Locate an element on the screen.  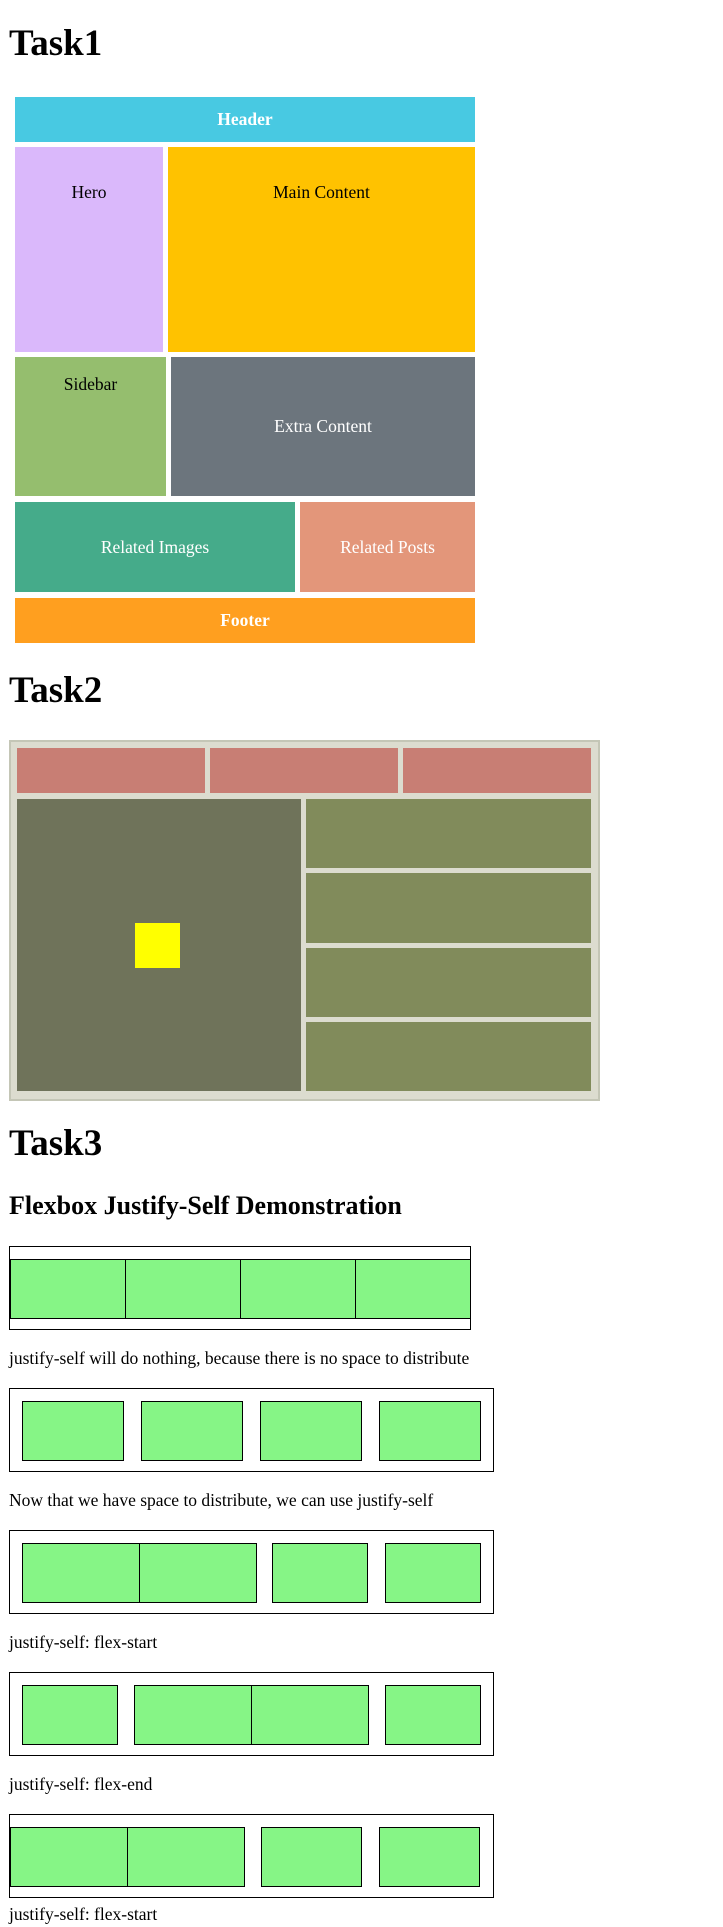
related-posts-cell: Related Posts is located at coordinates (387, 547).